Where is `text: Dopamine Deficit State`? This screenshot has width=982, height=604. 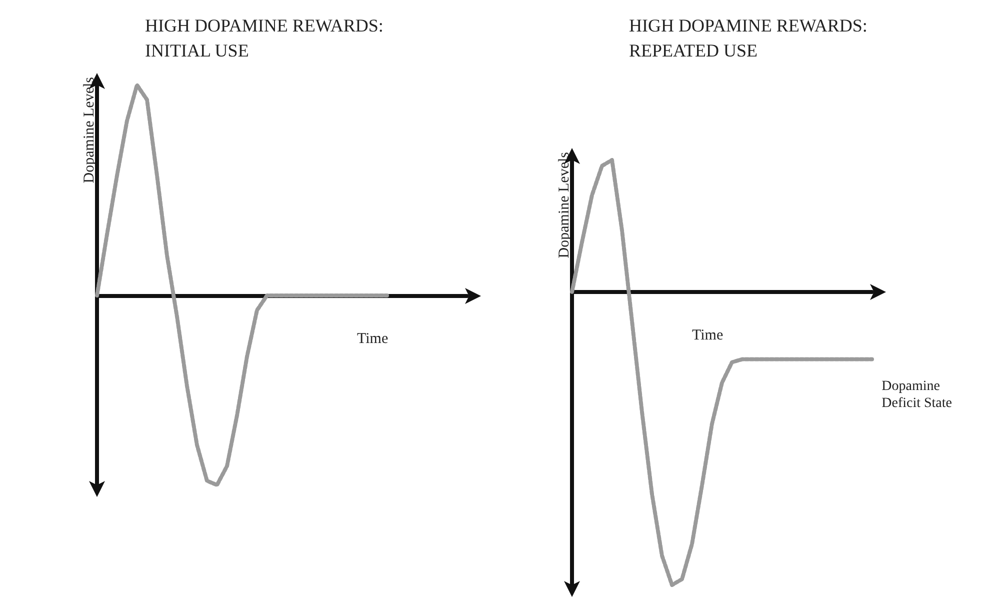 text: Dopamine Deficit State is located at coordinates (917, 395).